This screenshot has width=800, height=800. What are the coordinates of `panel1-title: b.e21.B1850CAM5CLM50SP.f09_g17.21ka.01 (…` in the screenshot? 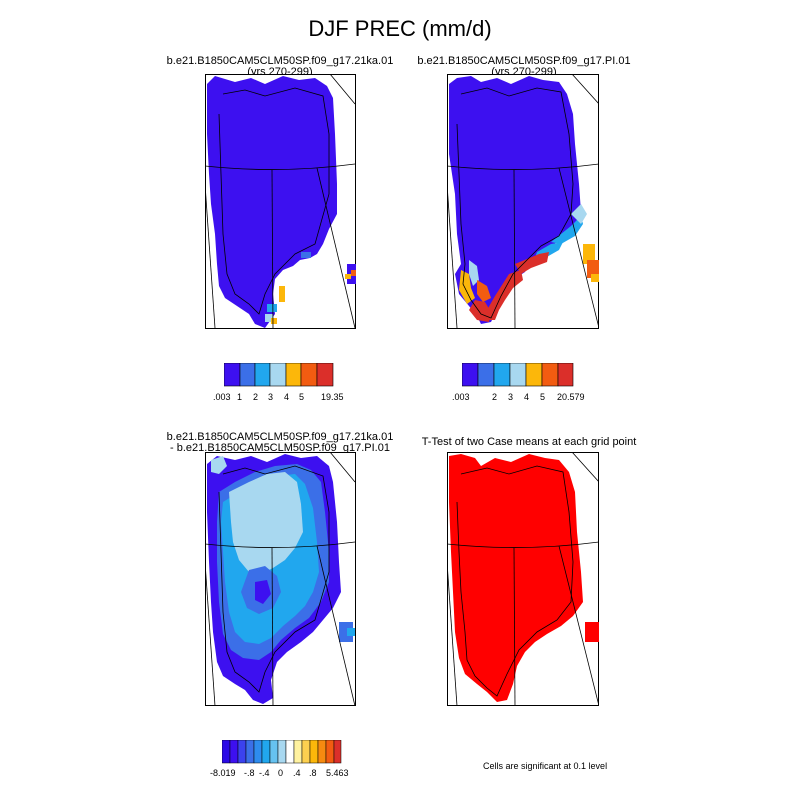 It's located at (280, 67).